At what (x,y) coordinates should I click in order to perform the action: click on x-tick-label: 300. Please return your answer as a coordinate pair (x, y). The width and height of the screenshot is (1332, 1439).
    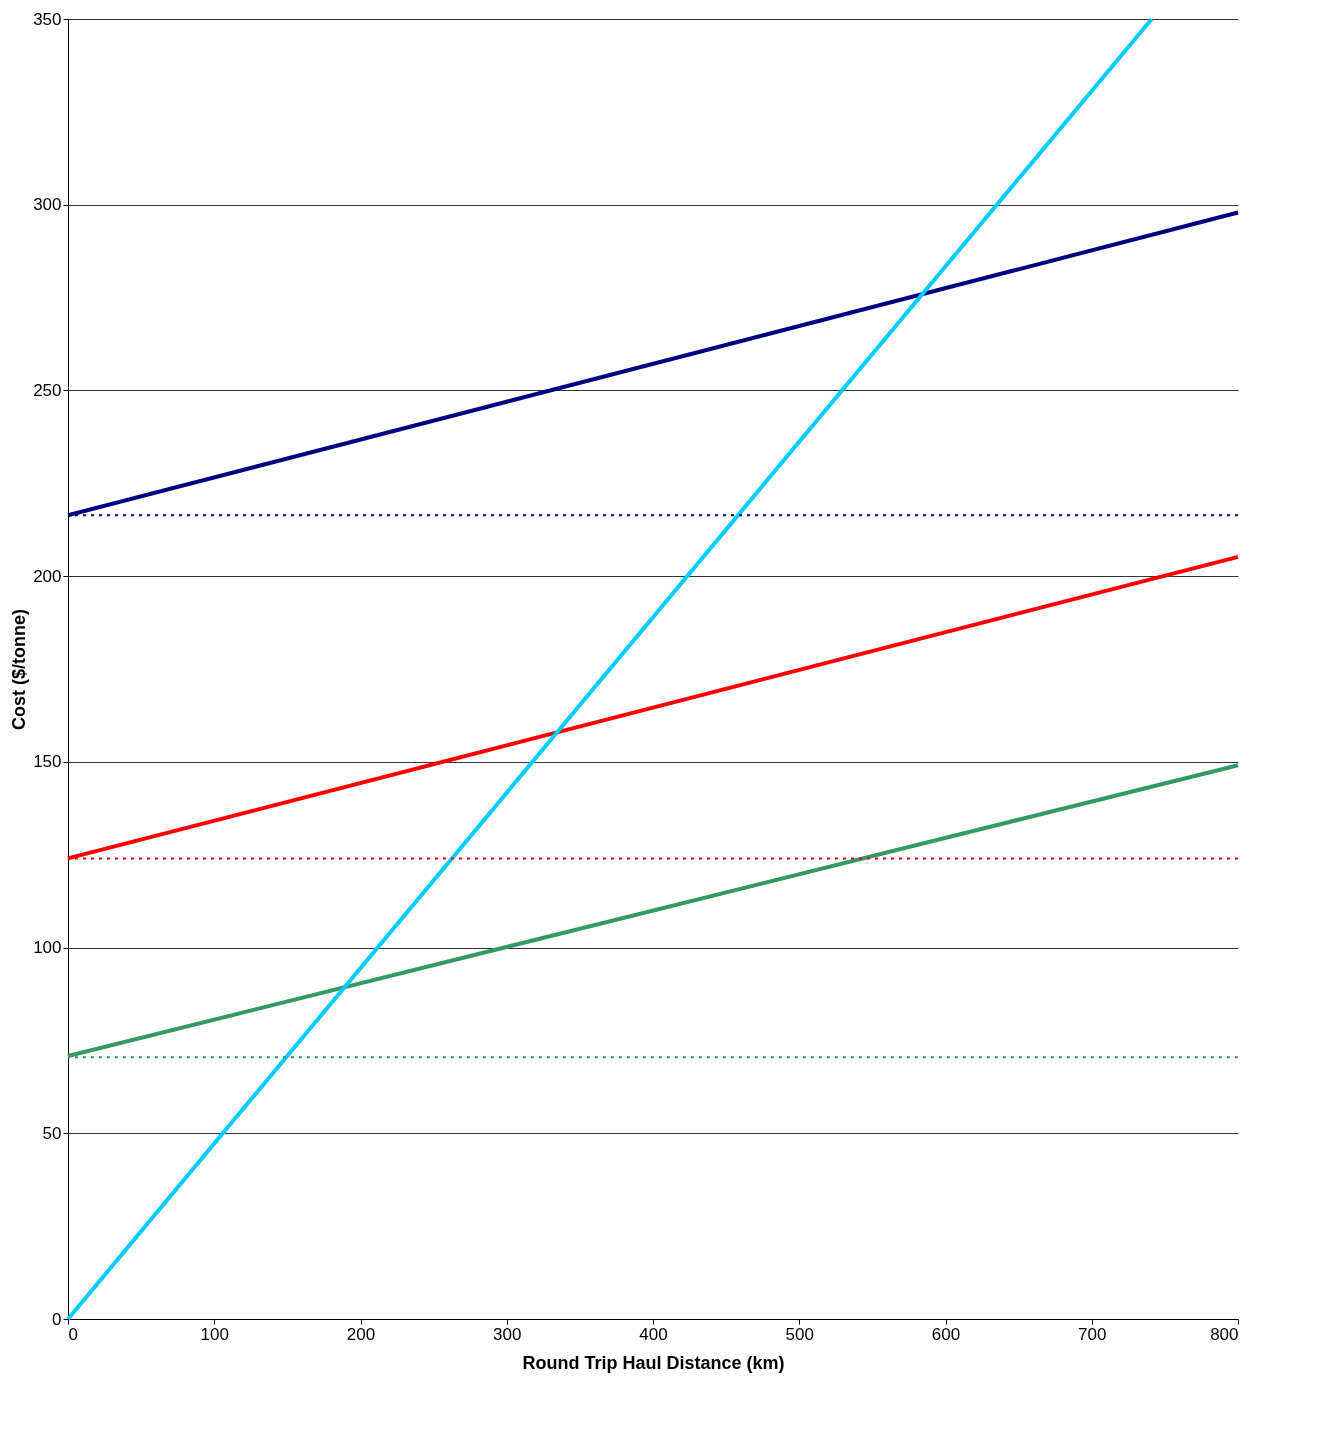
    Looking at the image, I should click on (507, 1334).